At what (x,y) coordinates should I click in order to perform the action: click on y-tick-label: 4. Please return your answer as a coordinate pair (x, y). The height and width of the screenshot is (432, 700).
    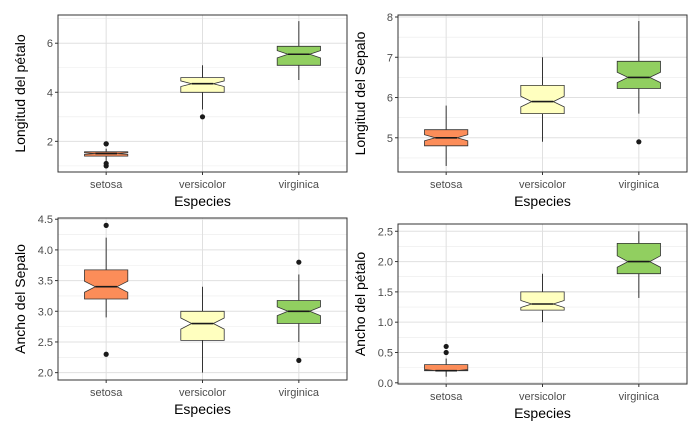
    Looking at the image, I should click on (50, 93).